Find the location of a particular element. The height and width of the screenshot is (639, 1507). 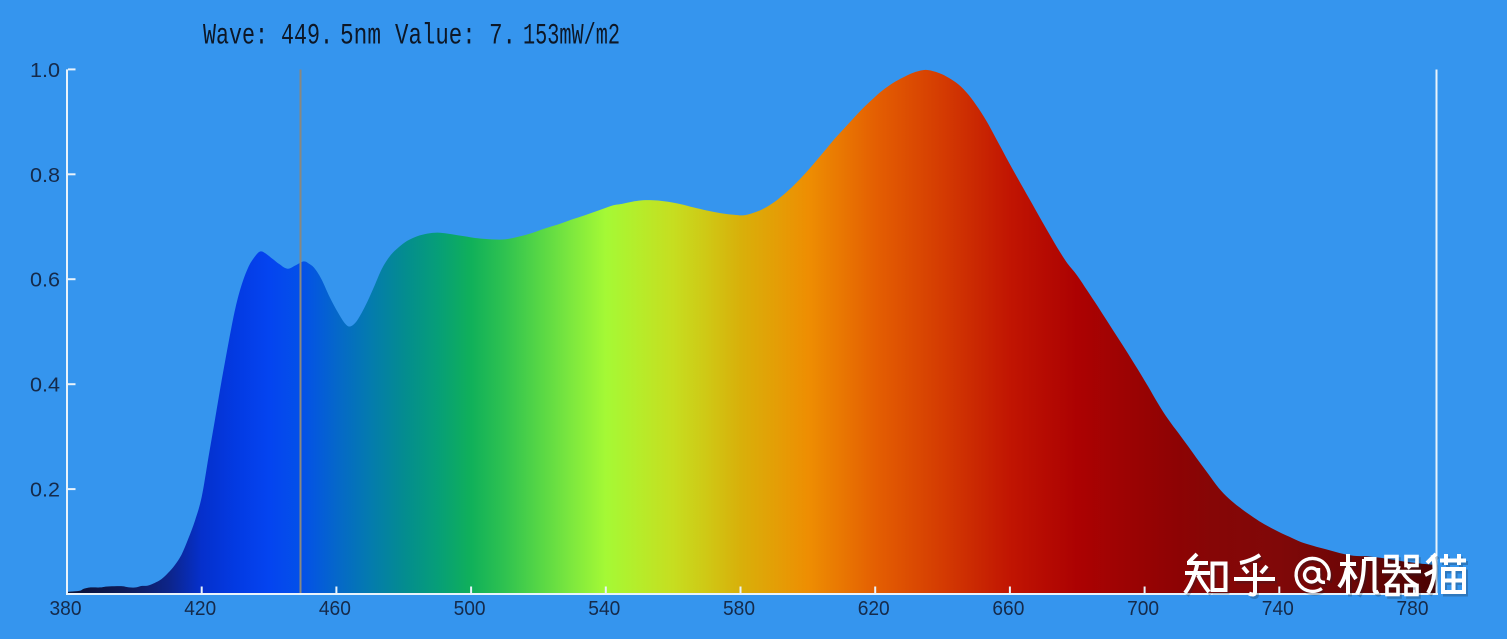

svg-text: 0.8 is located at coordinates (45, 175).